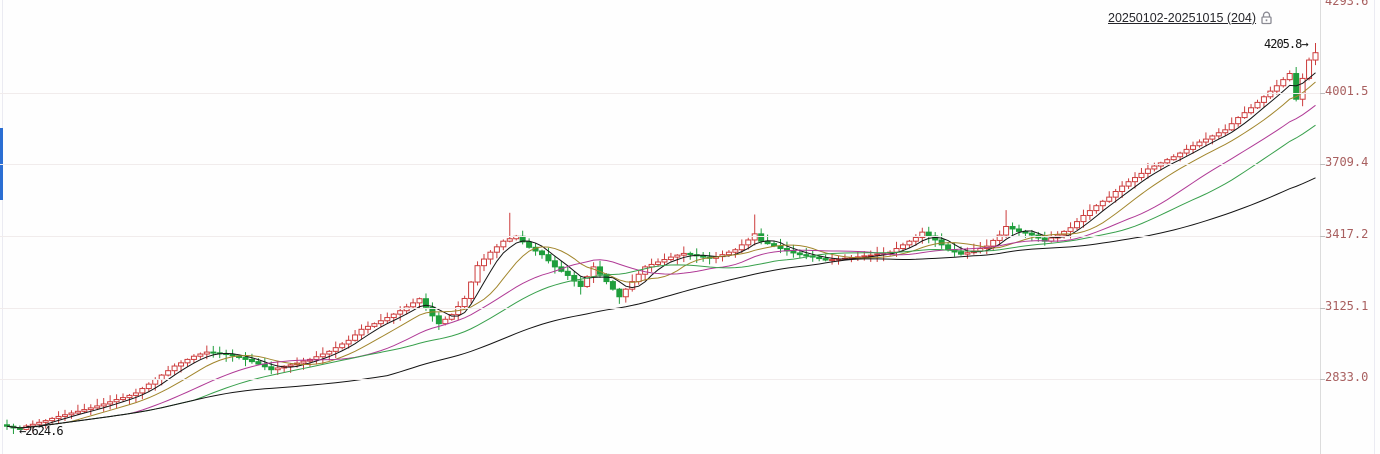 The image size is (1380, 454). I want to click on arrow-left-icon: ←, so click(22, 431).